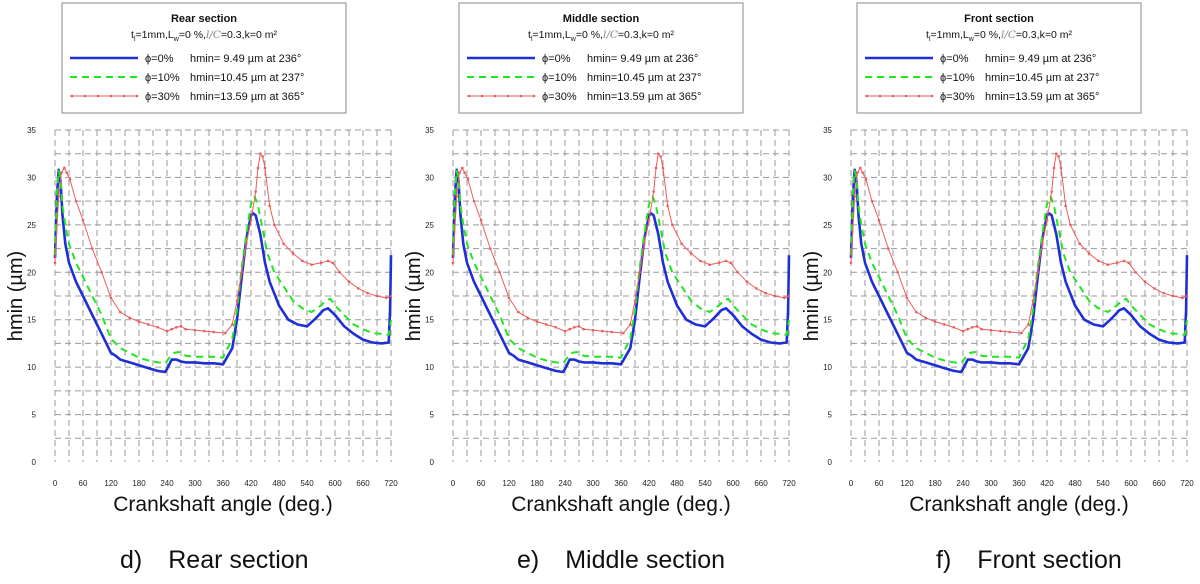 The width and height of the screenshot is (1200, 584). Describe the element at coordinates (247, 78) in the screenshot. I see `legend-note: hmin=10.45 µm at 237°` at that location.